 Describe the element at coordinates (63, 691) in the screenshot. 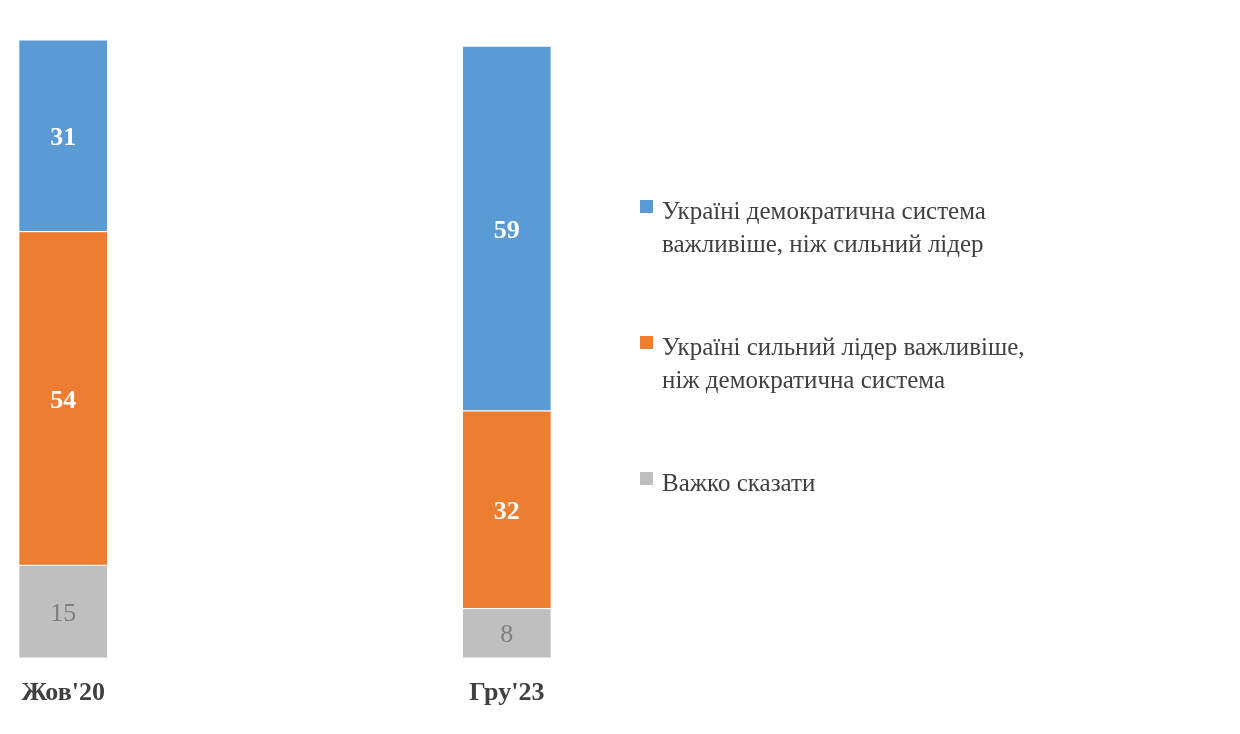

I see `x-tick-label: Жов'20` at that location.